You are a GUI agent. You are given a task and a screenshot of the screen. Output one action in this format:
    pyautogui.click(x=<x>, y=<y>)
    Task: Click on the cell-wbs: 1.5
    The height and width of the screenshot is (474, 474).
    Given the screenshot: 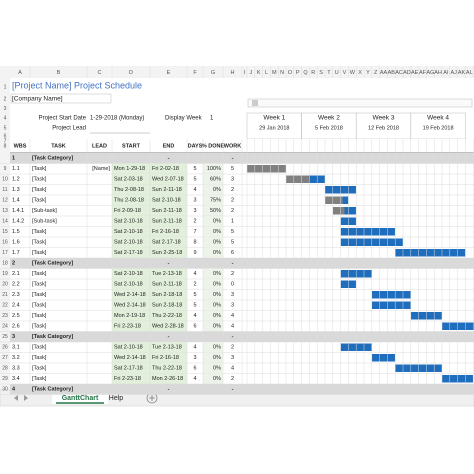 What is the action you would take?
    pyautogui.click(x=16, y=232)
    